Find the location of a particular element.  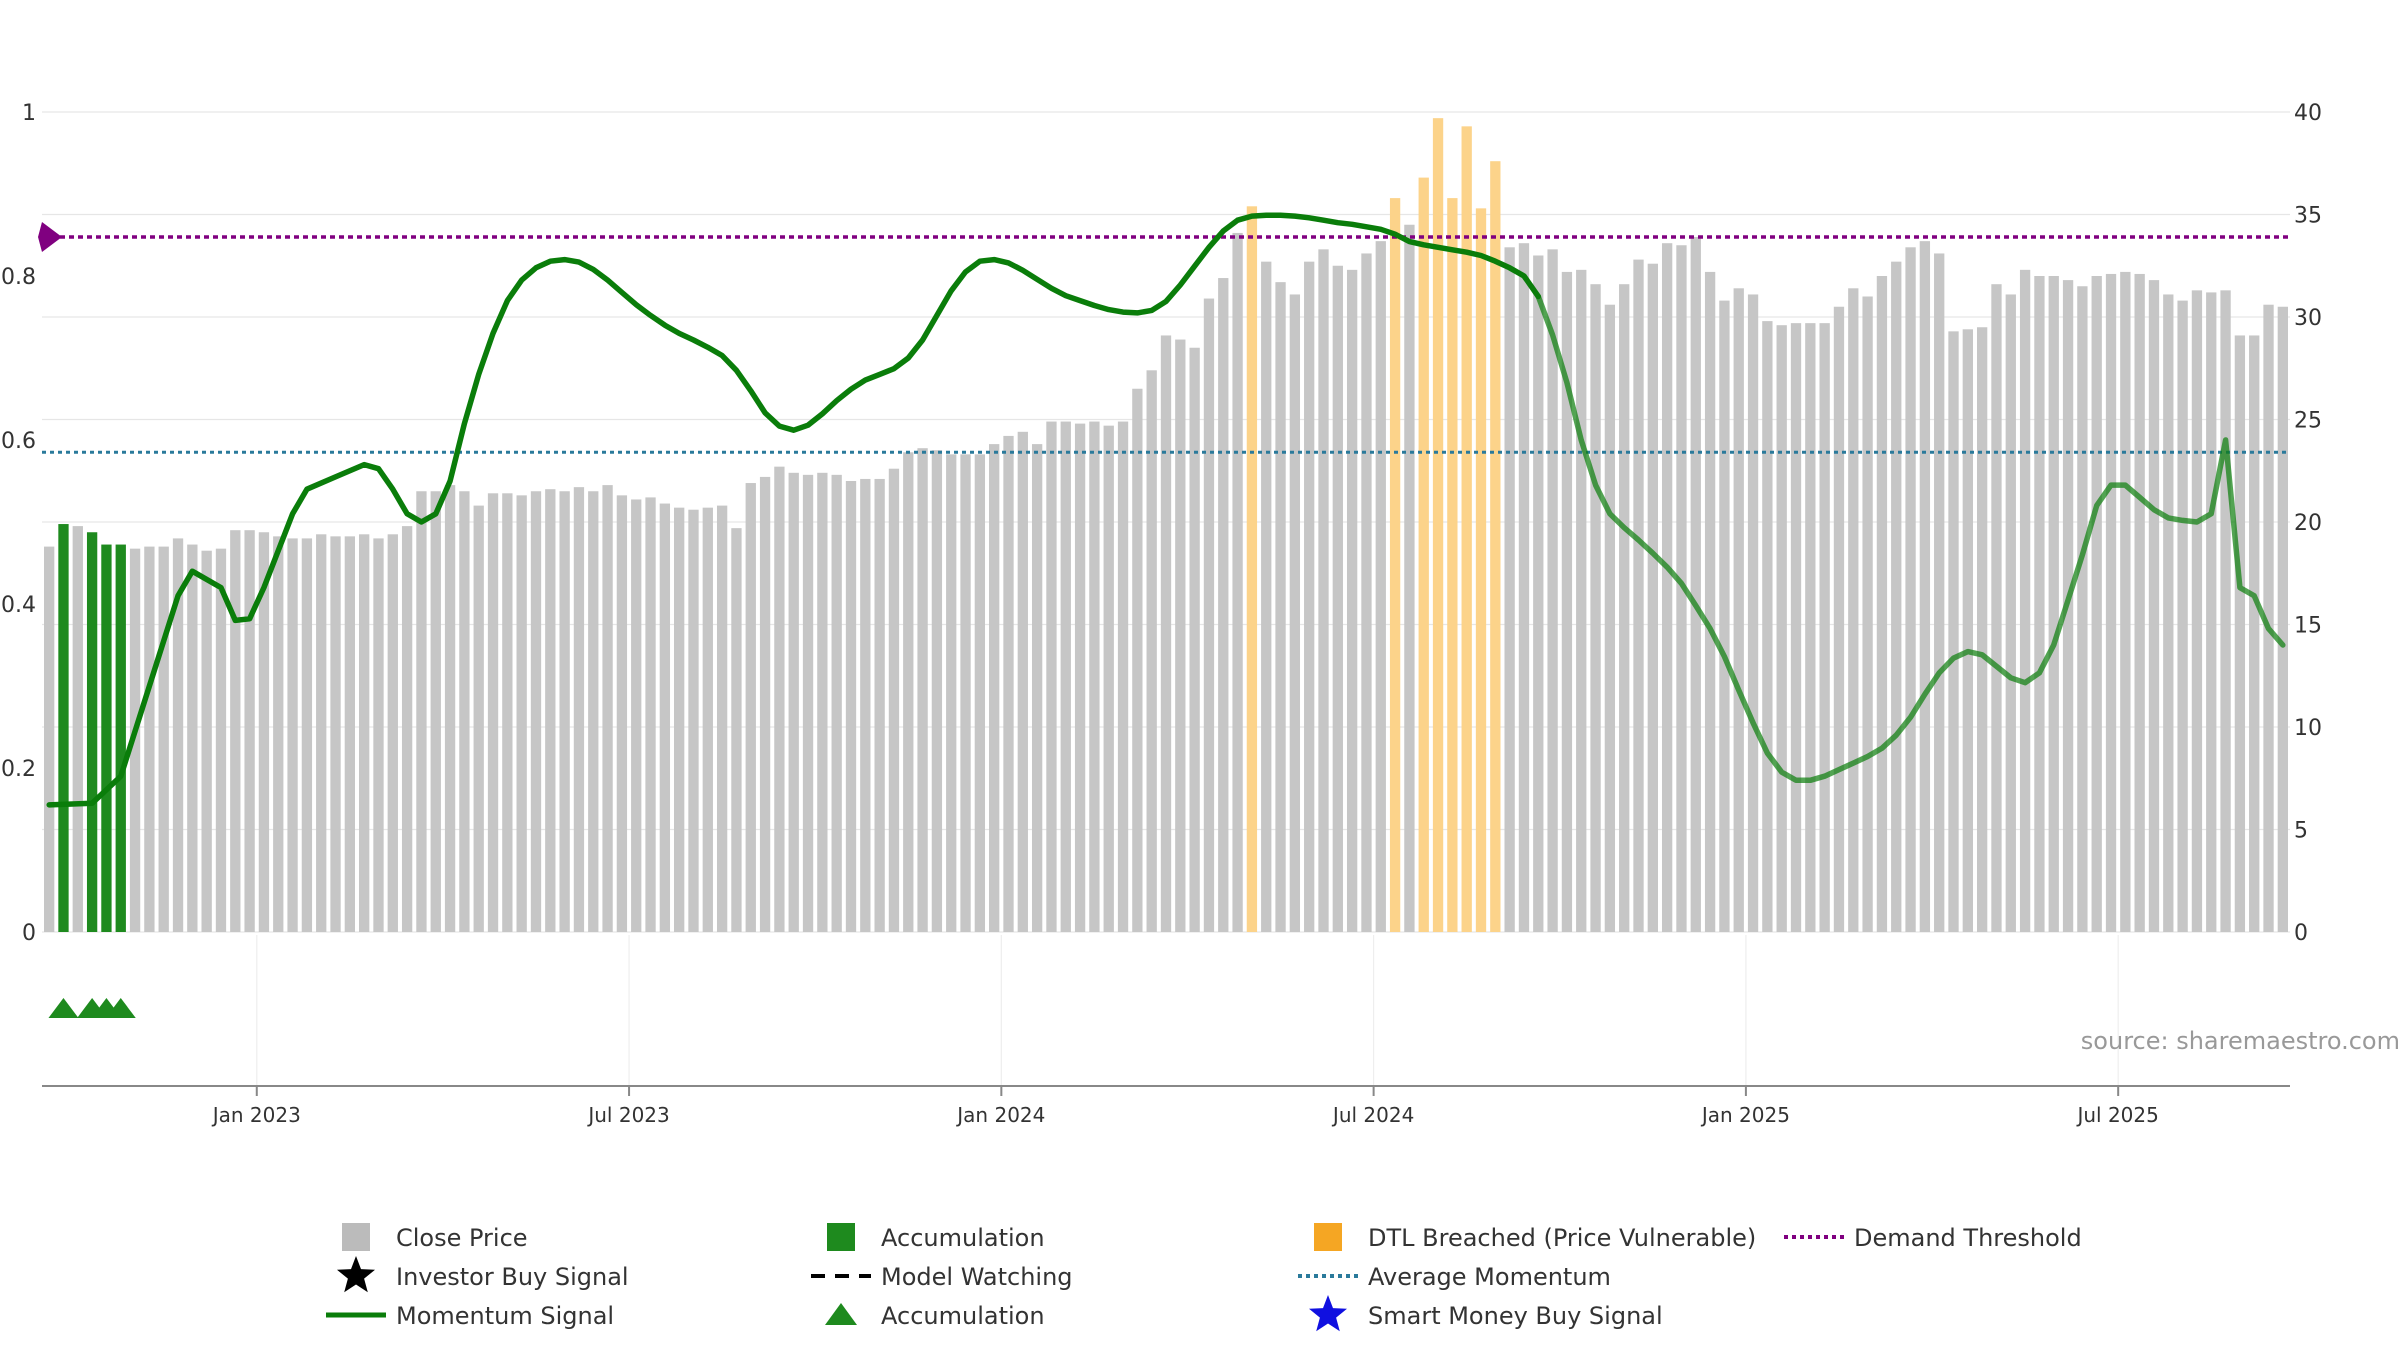

legend-label: Momentum Signal is located at coordinates (505, 1316).